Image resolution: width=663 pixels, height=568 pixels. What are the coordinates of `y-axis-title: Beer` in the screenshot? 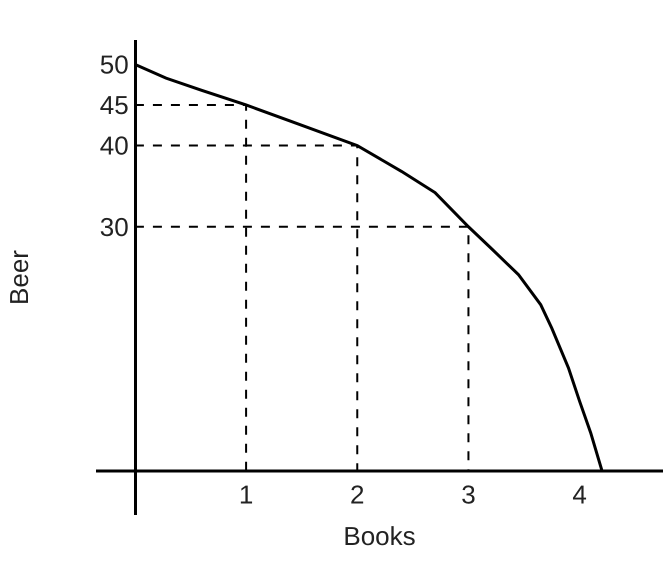 It's located at (19, 277).